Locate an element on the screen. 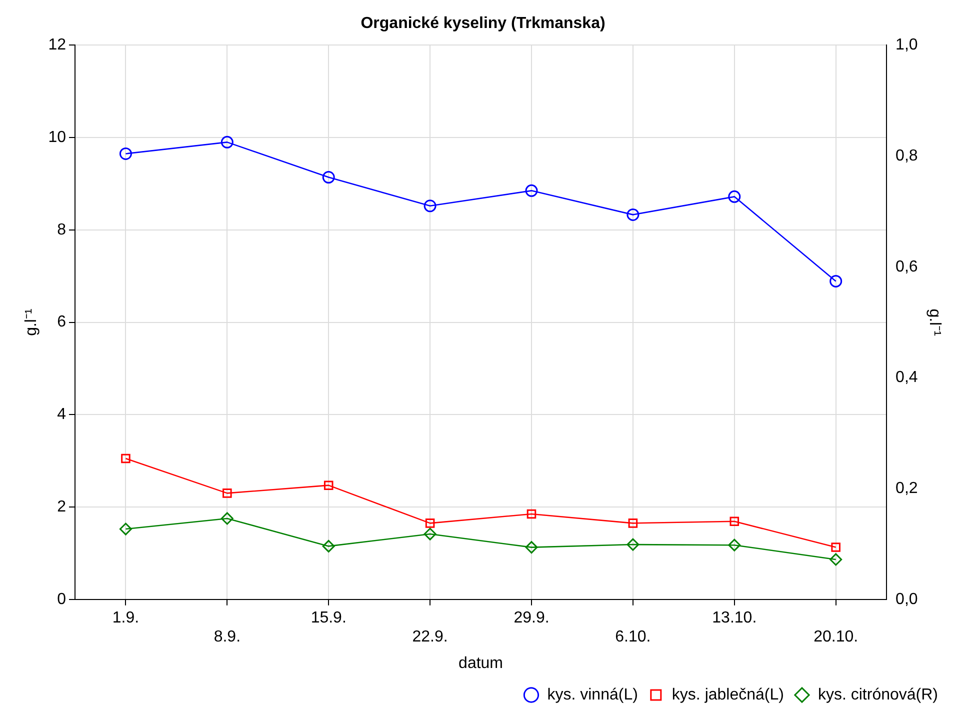 This screenshot has width=968, height=724. y-tick-label: 2 is located at coordinates (61, 507).